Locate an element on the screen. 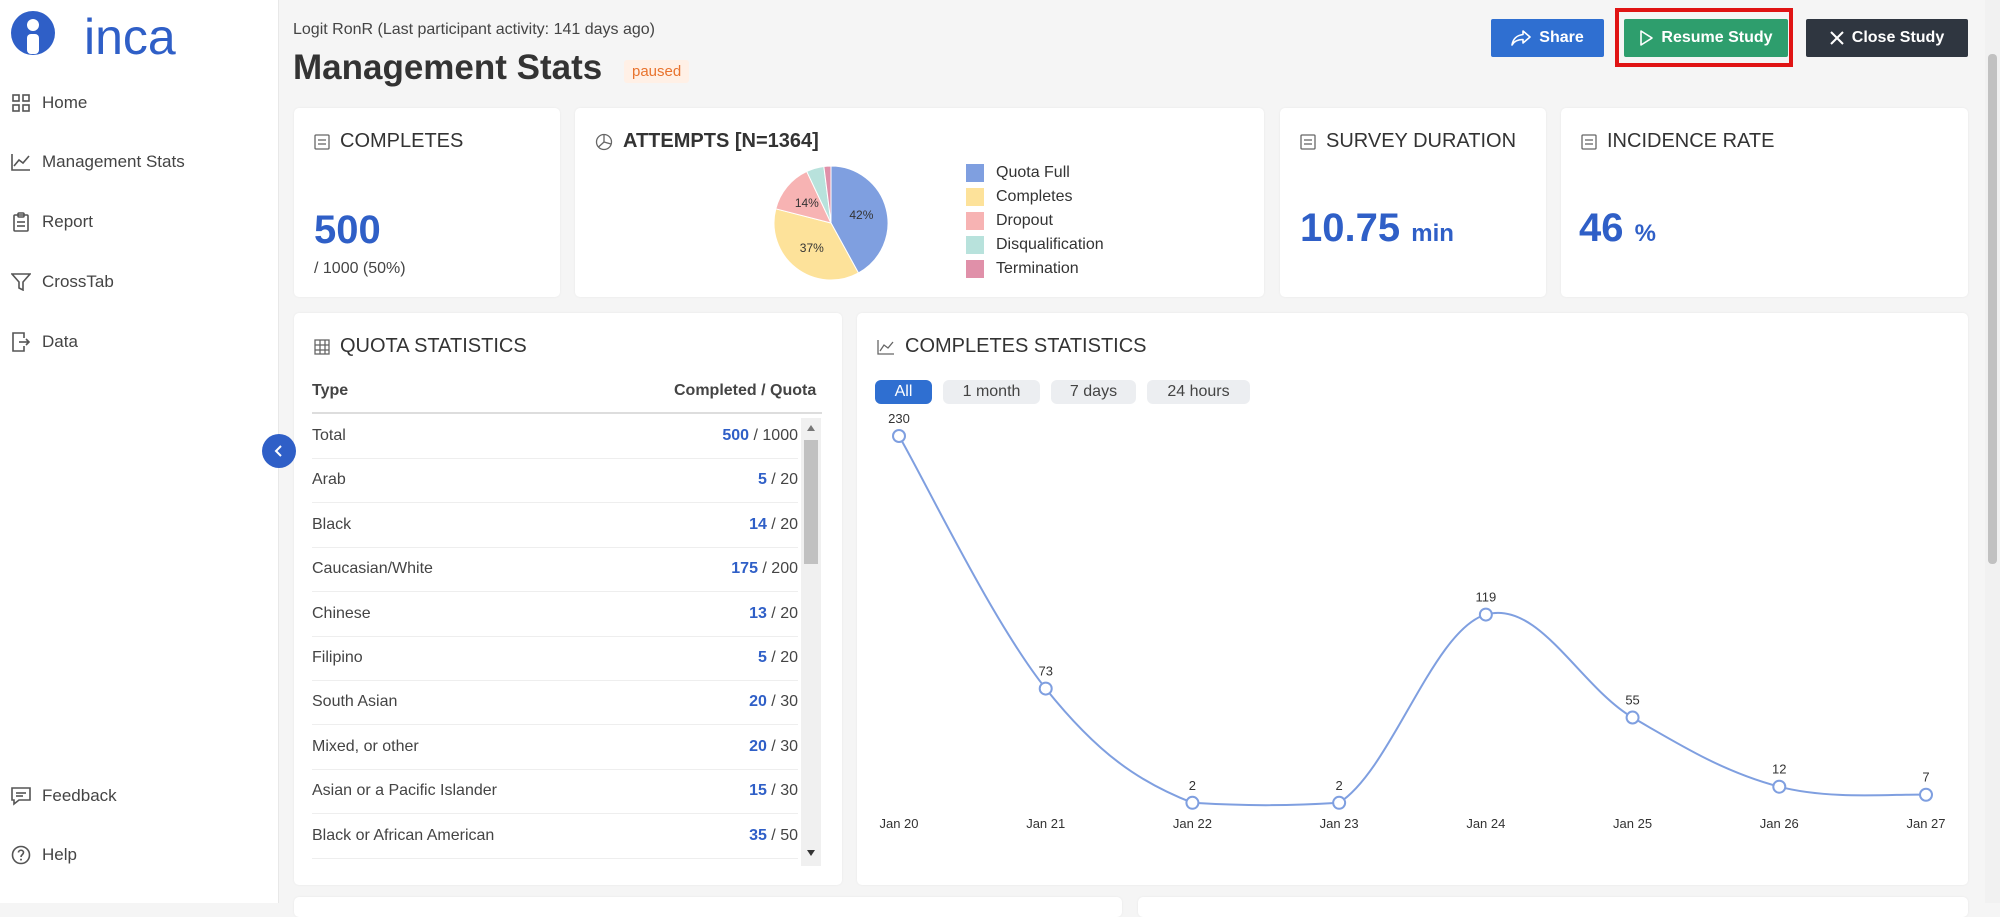 The image size is (2000, 917). filter-1-month-button: 1 month is located at coordinates (991, 392).